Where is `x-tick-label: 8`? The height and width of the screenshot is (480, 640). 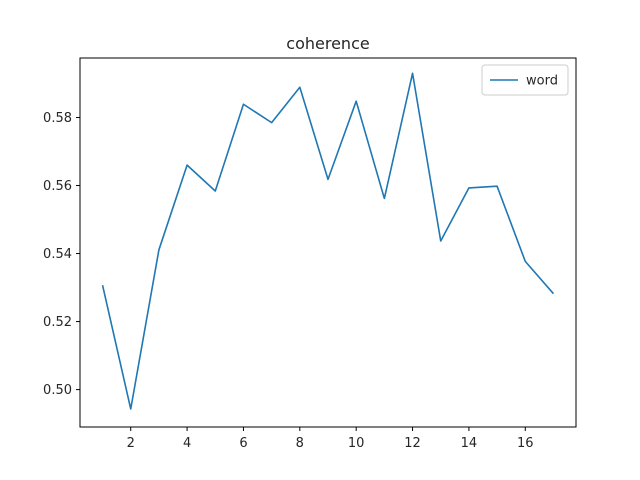 x-tick-label: 8 is located at coordinates (300, 443).